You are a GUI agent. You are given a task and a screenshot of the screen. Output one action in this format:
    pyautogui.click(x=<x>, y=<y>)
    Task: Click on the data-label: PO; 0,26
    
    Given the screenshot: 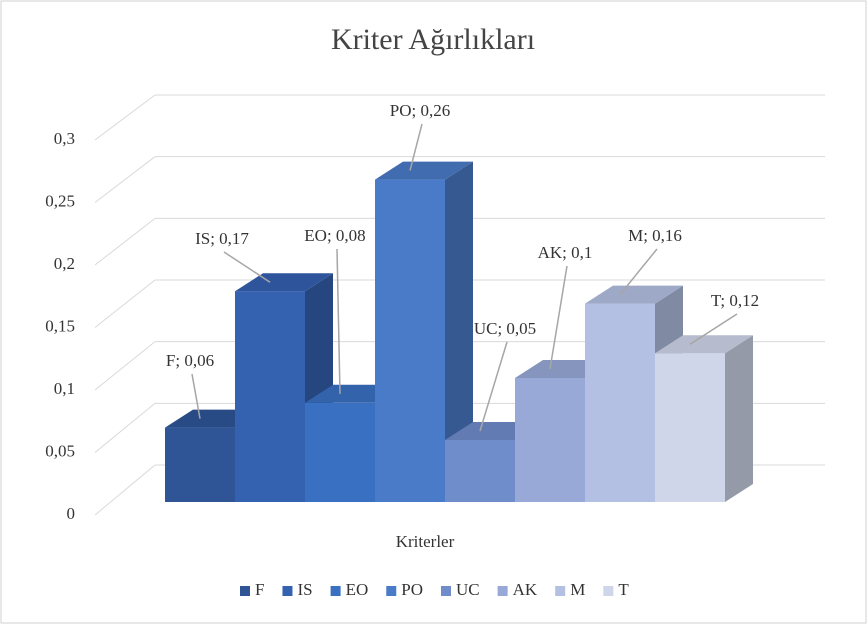 What is the action you would take?
    pyautogui.click(x=420, y=110)
    